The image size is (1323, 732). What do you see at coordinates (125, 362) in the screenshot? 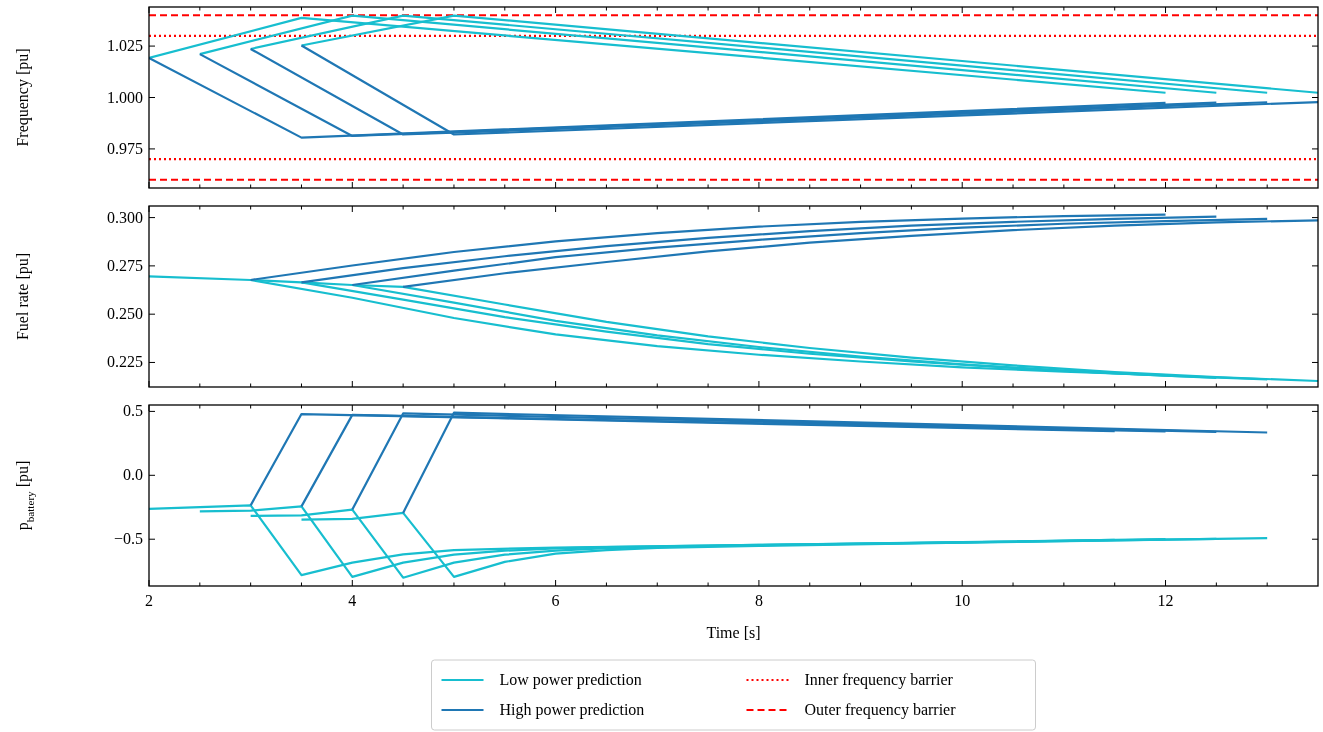
I see `y-tick-label: 0.225` at bounding box center [125, 362].